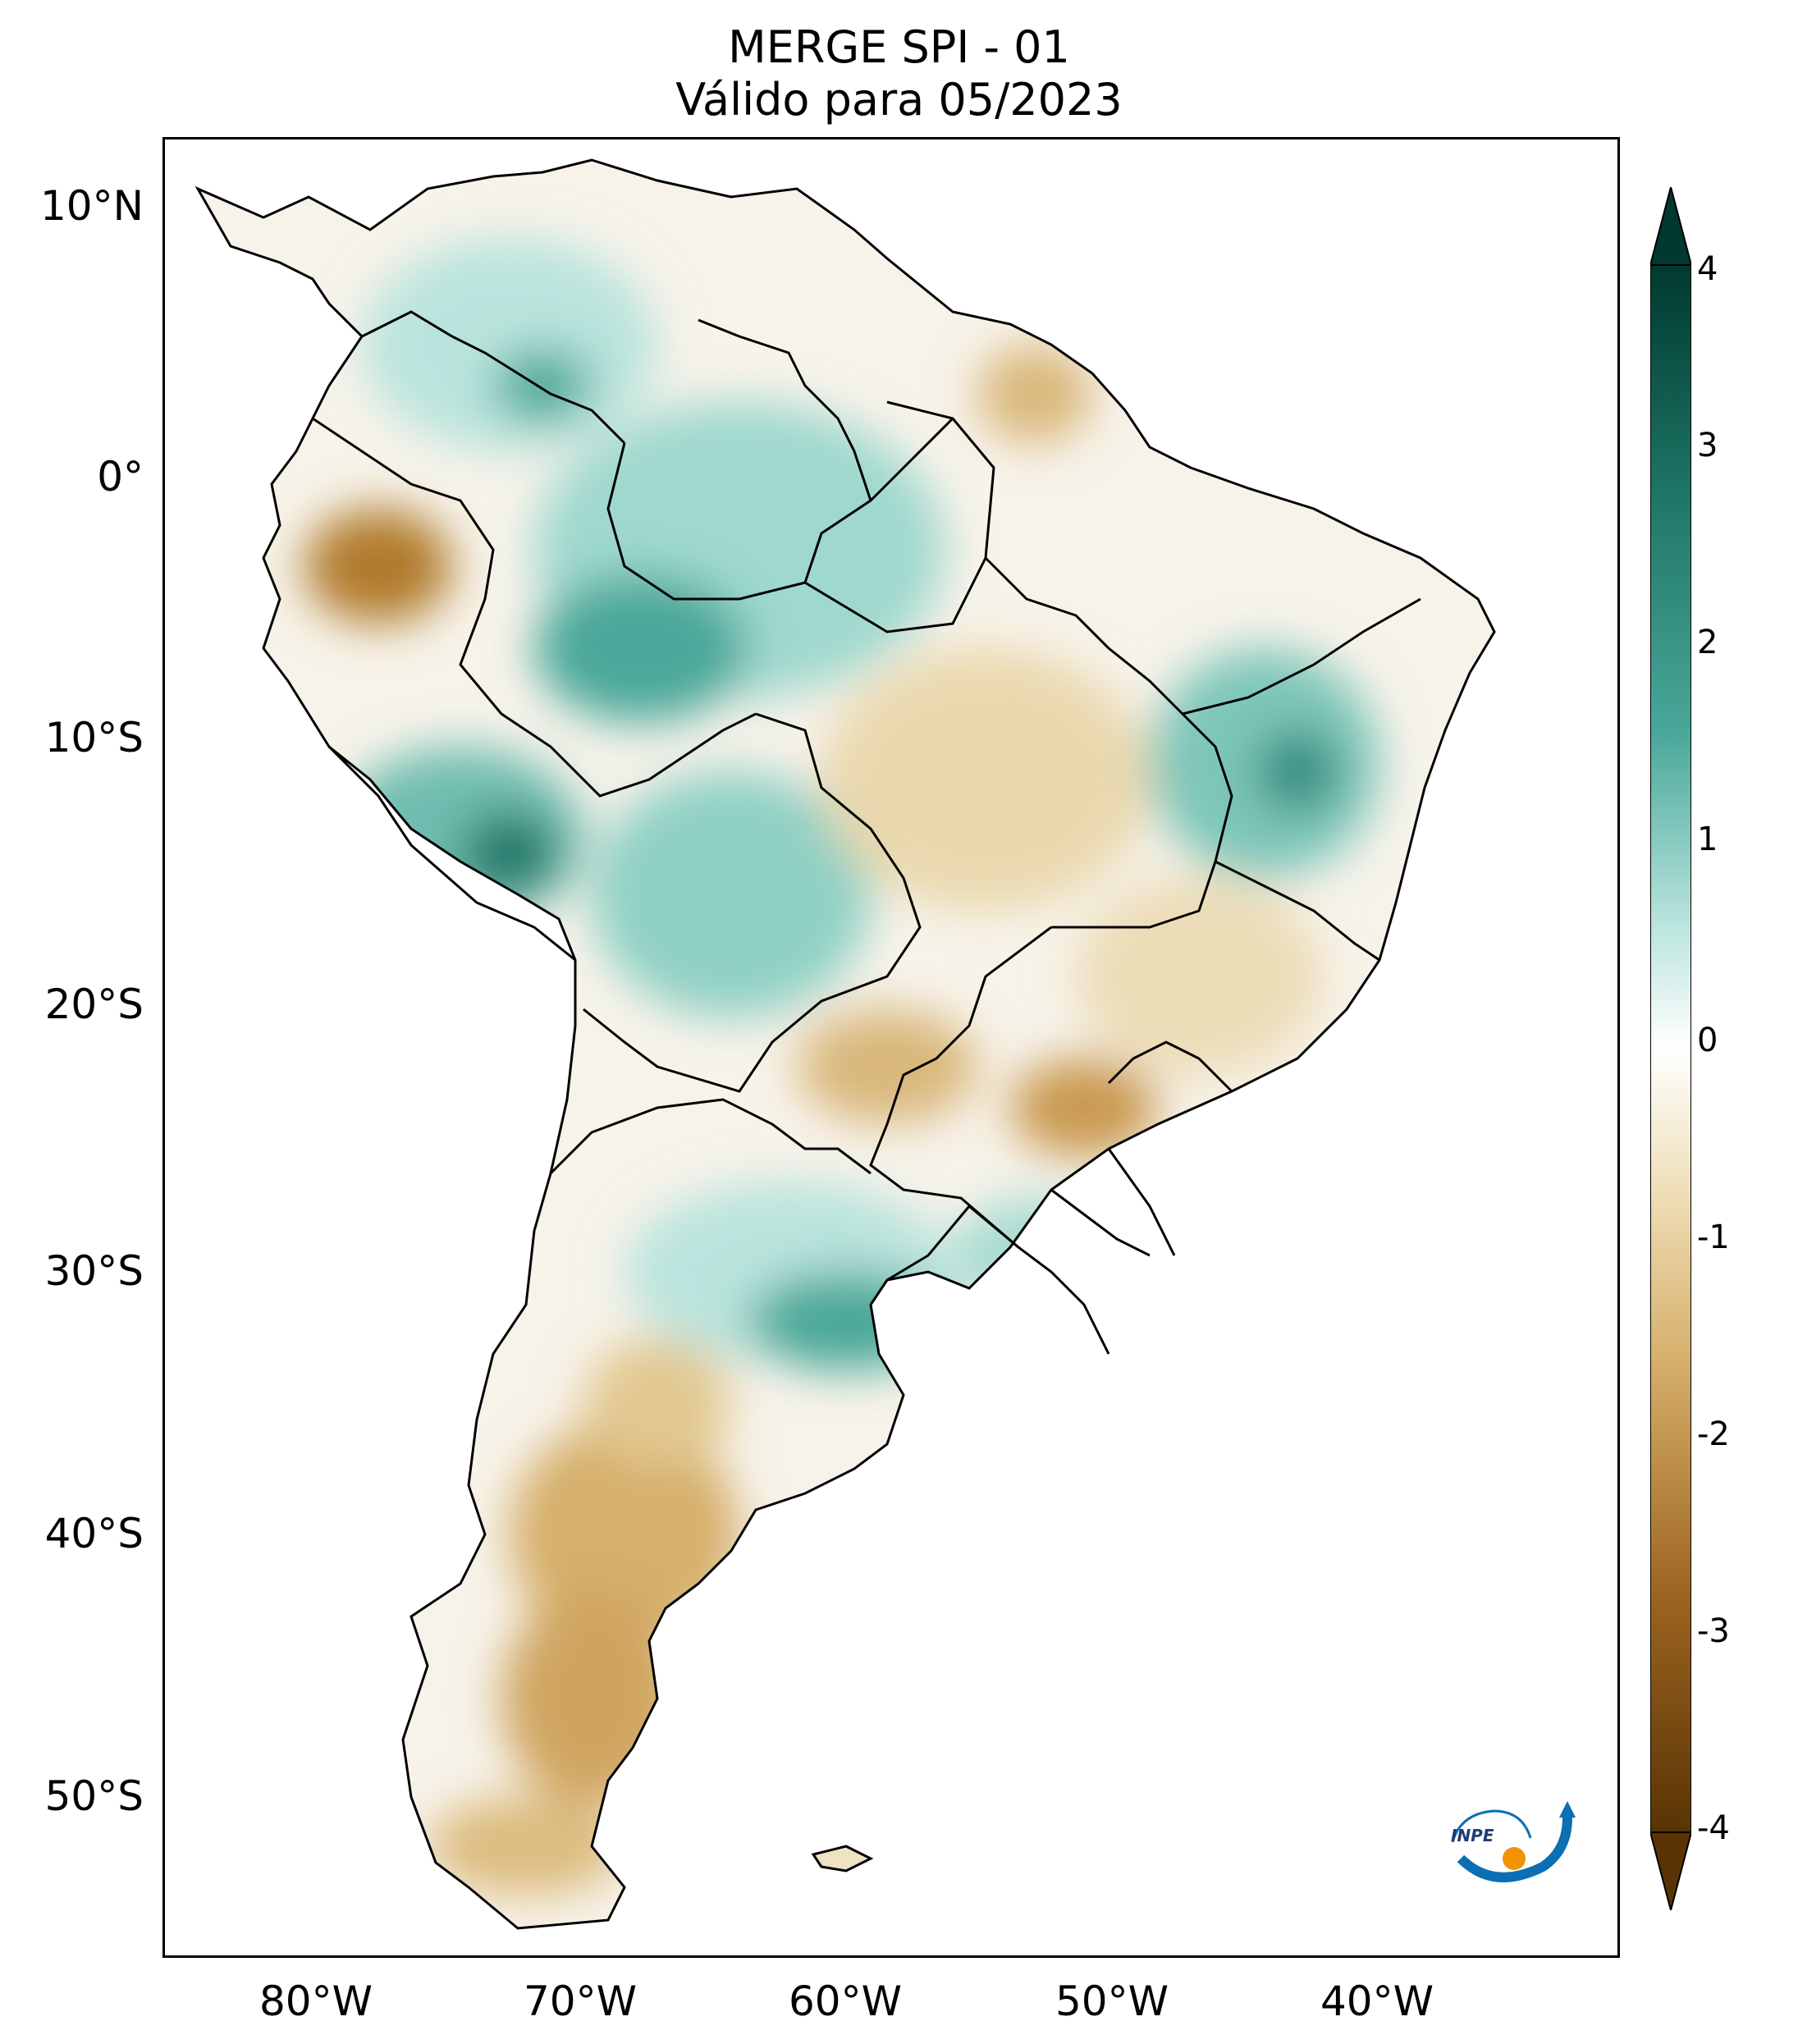 This screenshot has width=1798, height=2044. Describe the element at coordinates (1707, 269) in the screenshot. I see `colorbar-tick: 4` at that location.